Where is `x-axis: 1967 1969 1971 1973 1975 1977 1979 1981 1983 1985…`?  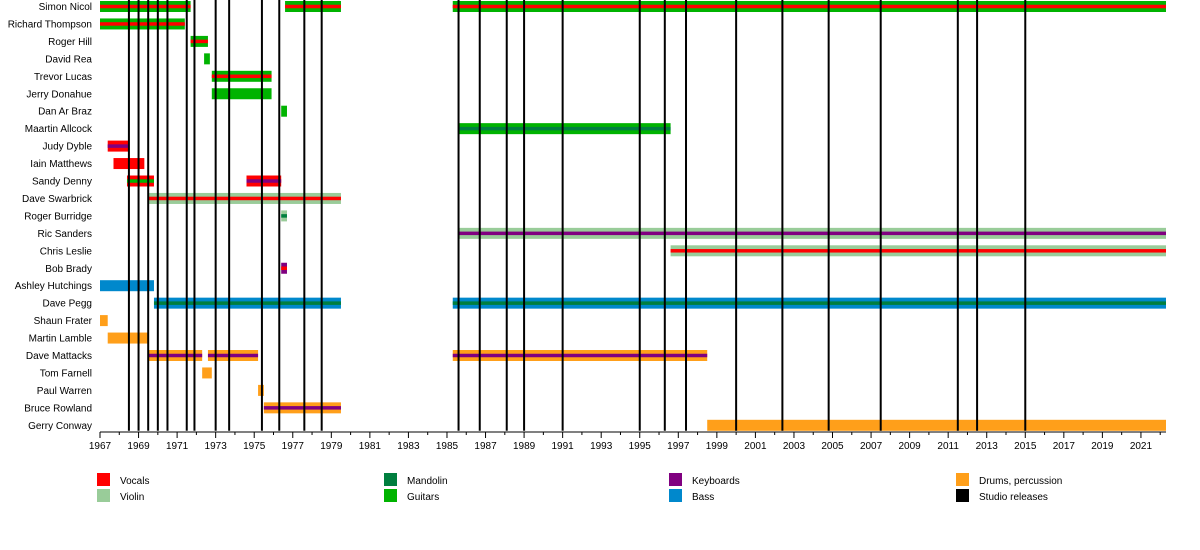 x-axis: 1967 1969 1971 1973 1975 1977 1979 1981 1983 1985… is located at coordinates (627, 441).